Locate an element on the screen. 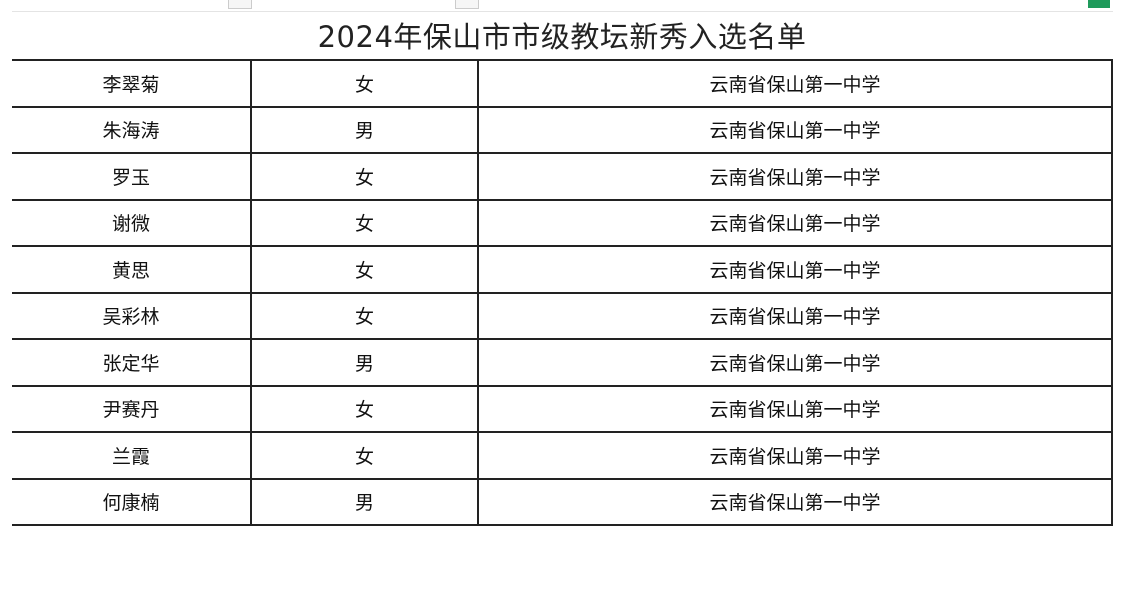 The image size is (1125, 592). cell-fill-handle-icon is located at coordinates (1099, 4).